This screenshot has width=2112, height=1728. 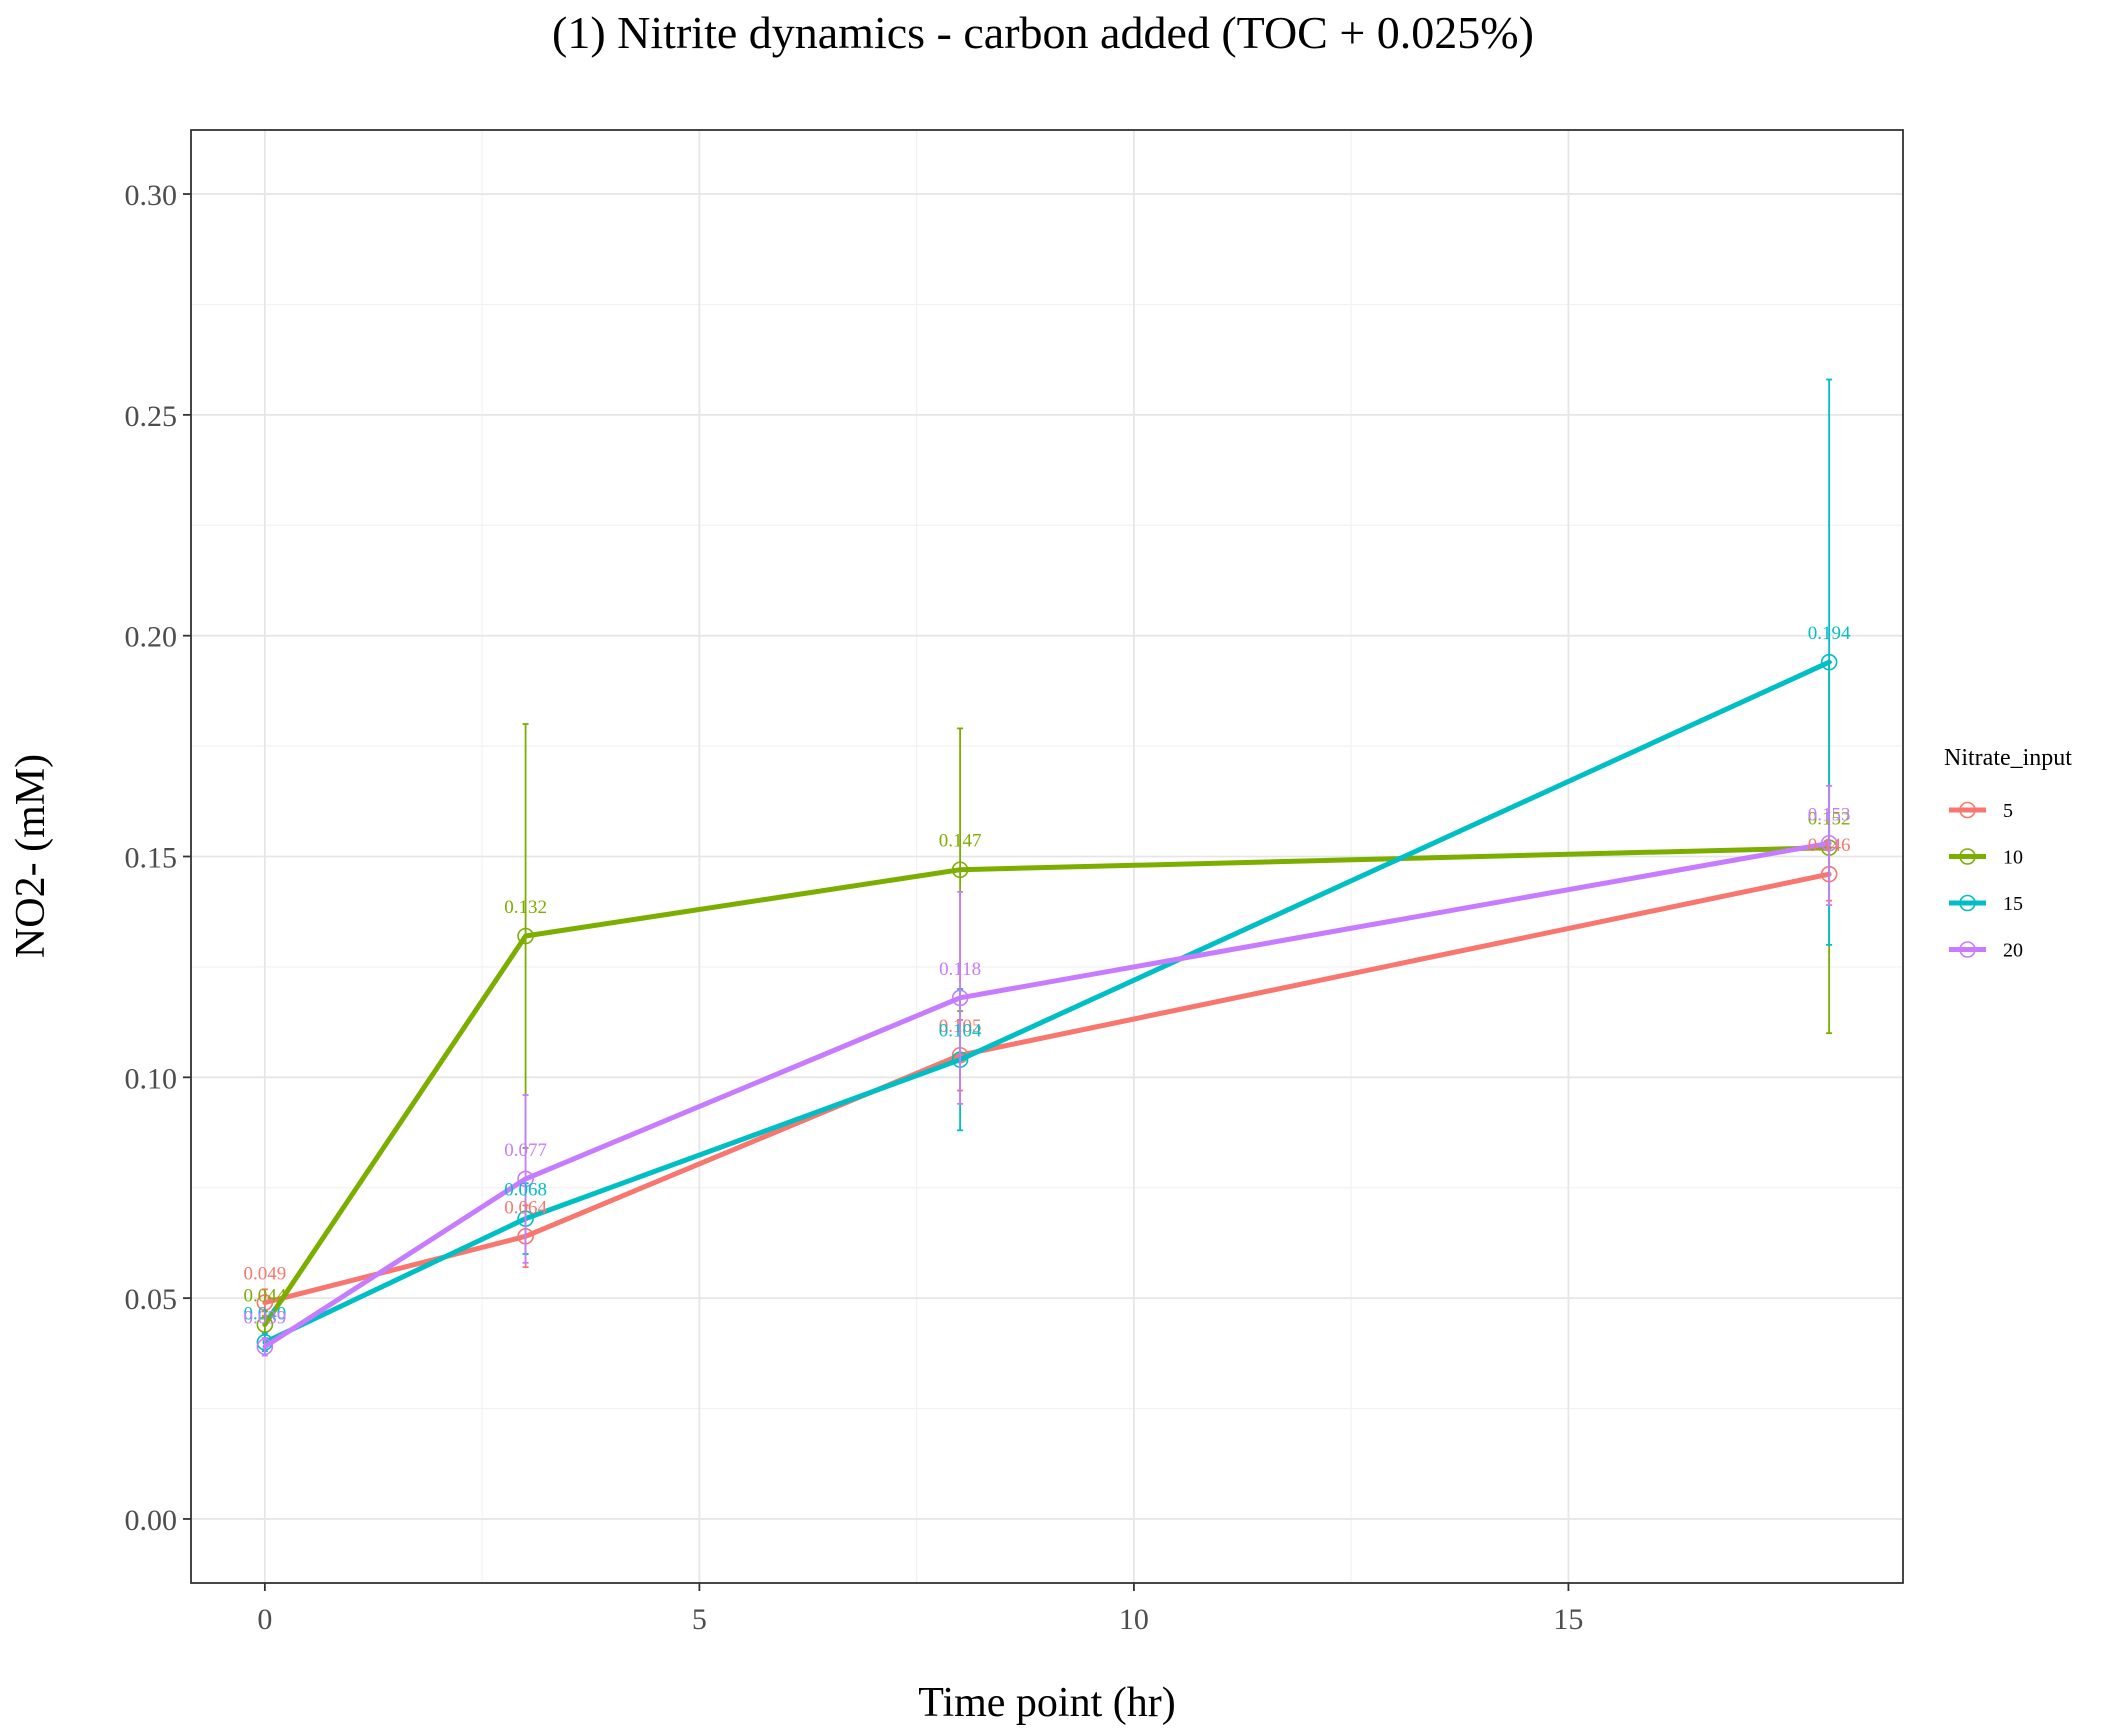 I want to click on legend-label: 5, so click(x=2008, y=811).